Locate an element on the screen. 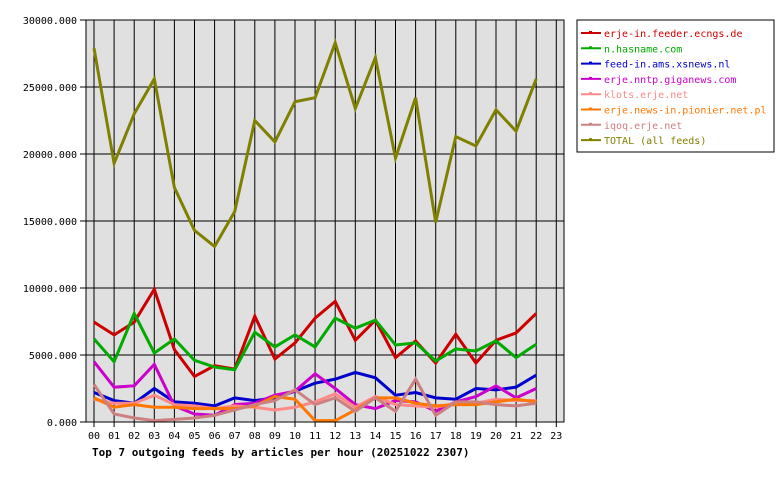  y-tick-label: 0.000 is located at coordinates (62, 423).